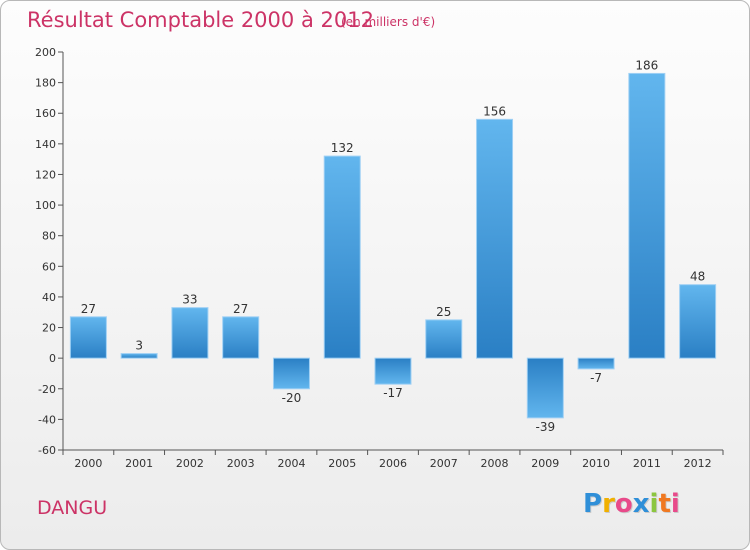 This screenshot has height=550, width=750. What do you see at coordinates (697, 277) in the screenshot?
I see `data-label: 48` at bounding box center [697, 277].